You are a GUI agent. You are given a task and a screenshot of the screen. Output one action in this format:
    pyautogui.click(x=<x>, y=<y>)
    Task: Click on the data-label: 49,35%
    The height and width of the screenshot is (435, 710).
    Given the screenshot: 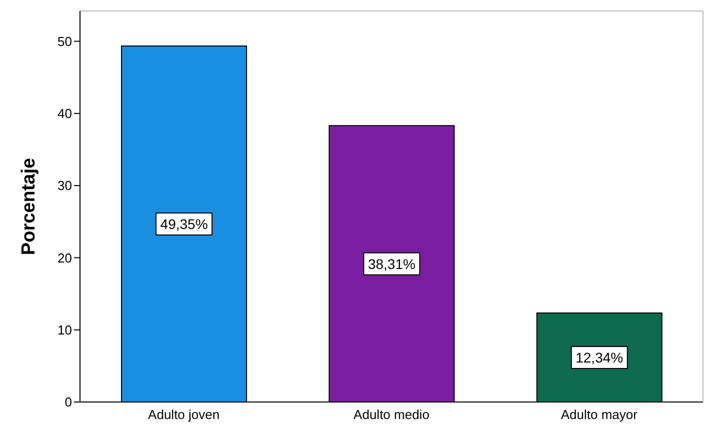 What is the action you would take?
    pyautogui.click(x=184, y=224)
    